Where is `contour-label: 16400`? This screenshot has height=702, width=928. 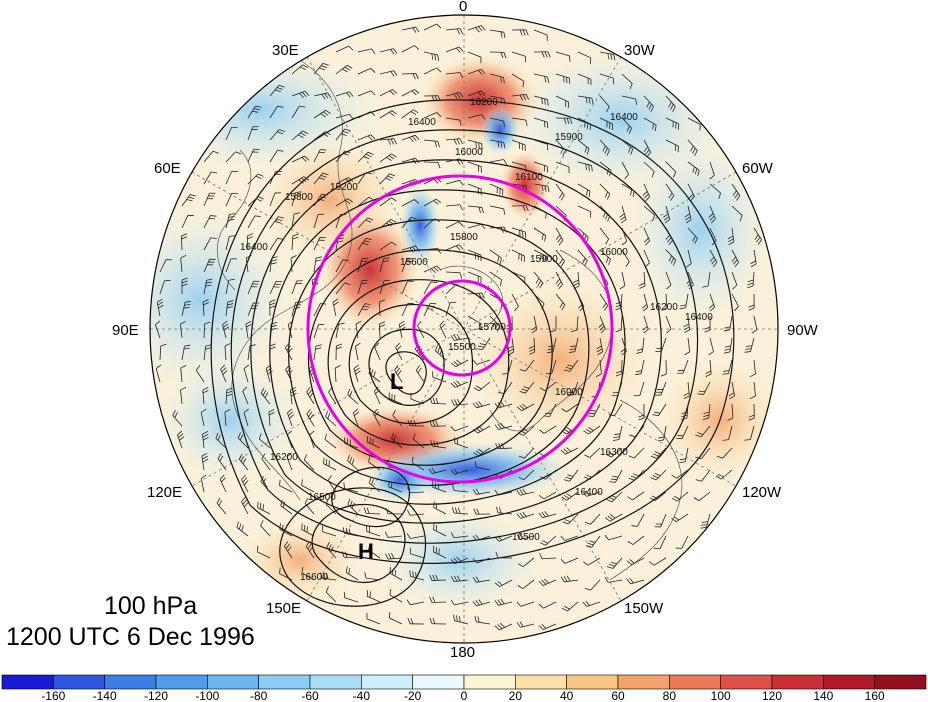
contour-label: 16400 is located at coordinates (254, 247).